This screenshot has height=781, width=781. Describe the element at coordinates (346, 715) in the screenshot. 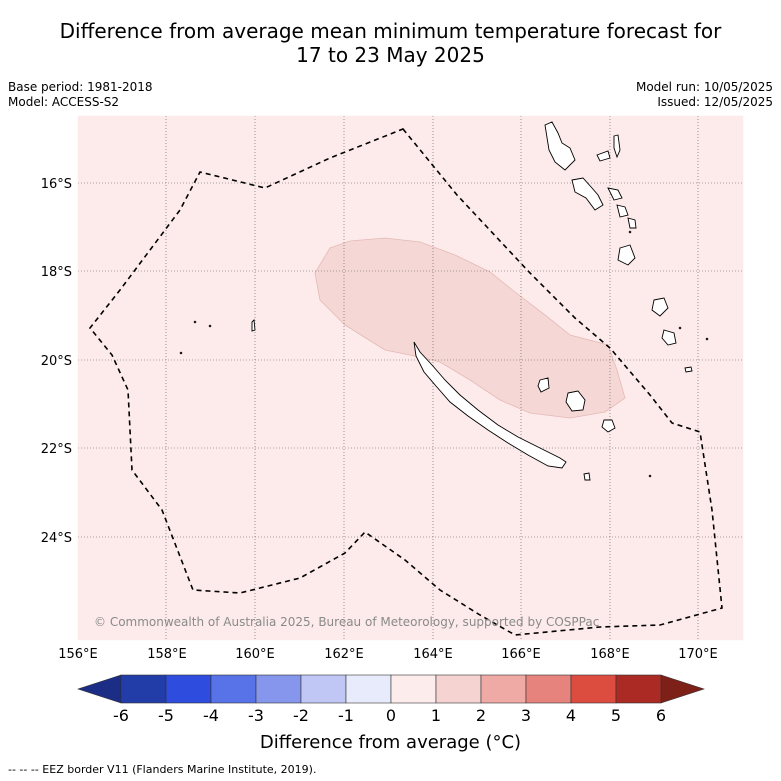

I see `colorbar-tick-label: -1` at that location.